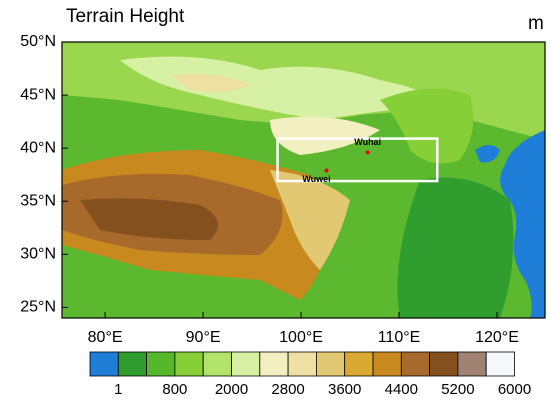 The height and width of the screenshot is (410, 550). What do you see at coordinates (287, 389) in the screenshot?
I see `colorbar-label: 2800` at bounding box center [287, 389].